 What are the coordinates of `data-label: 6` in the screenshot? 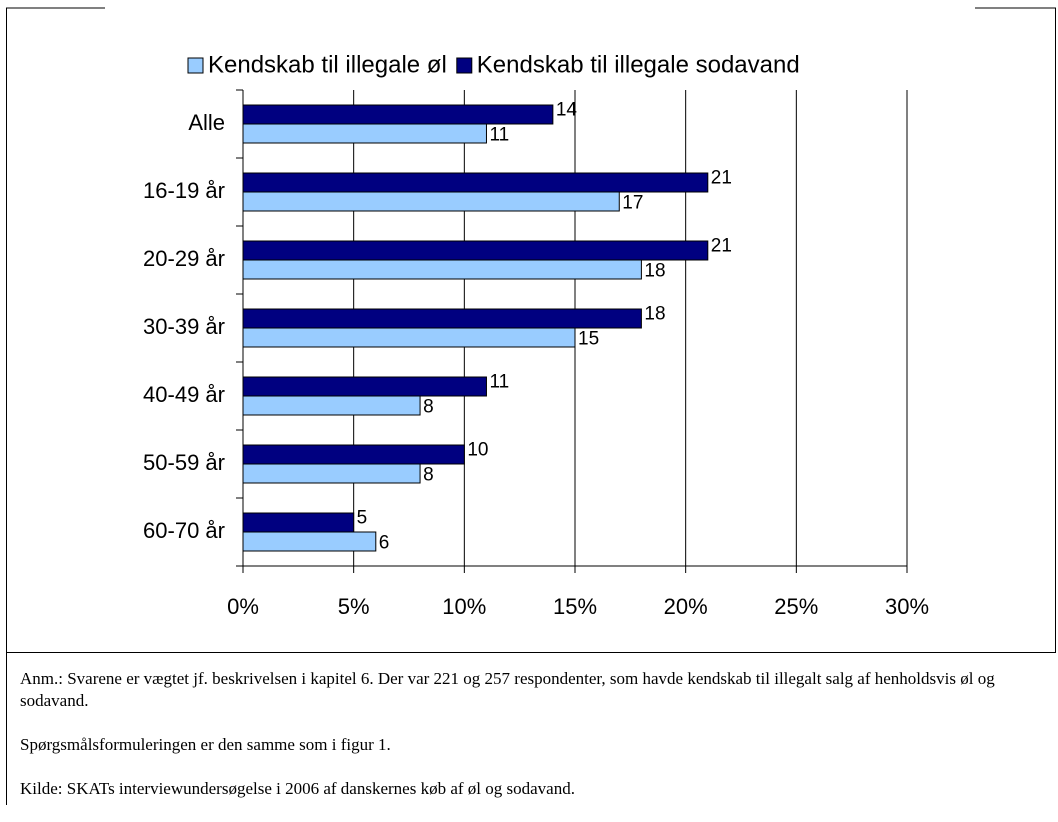 It's located at (384, 543).